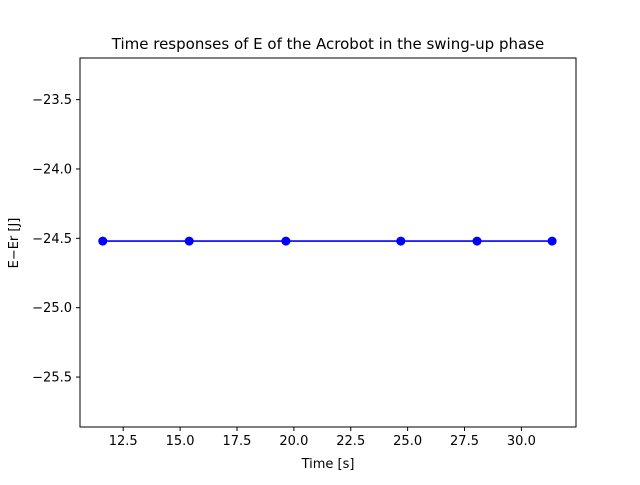 This screenshot has width=640, height=485. What do you see at coordinates (52, 378) in the screenshot?
I see `y-tick-label: −25.5` at bounding box center [52, 378].